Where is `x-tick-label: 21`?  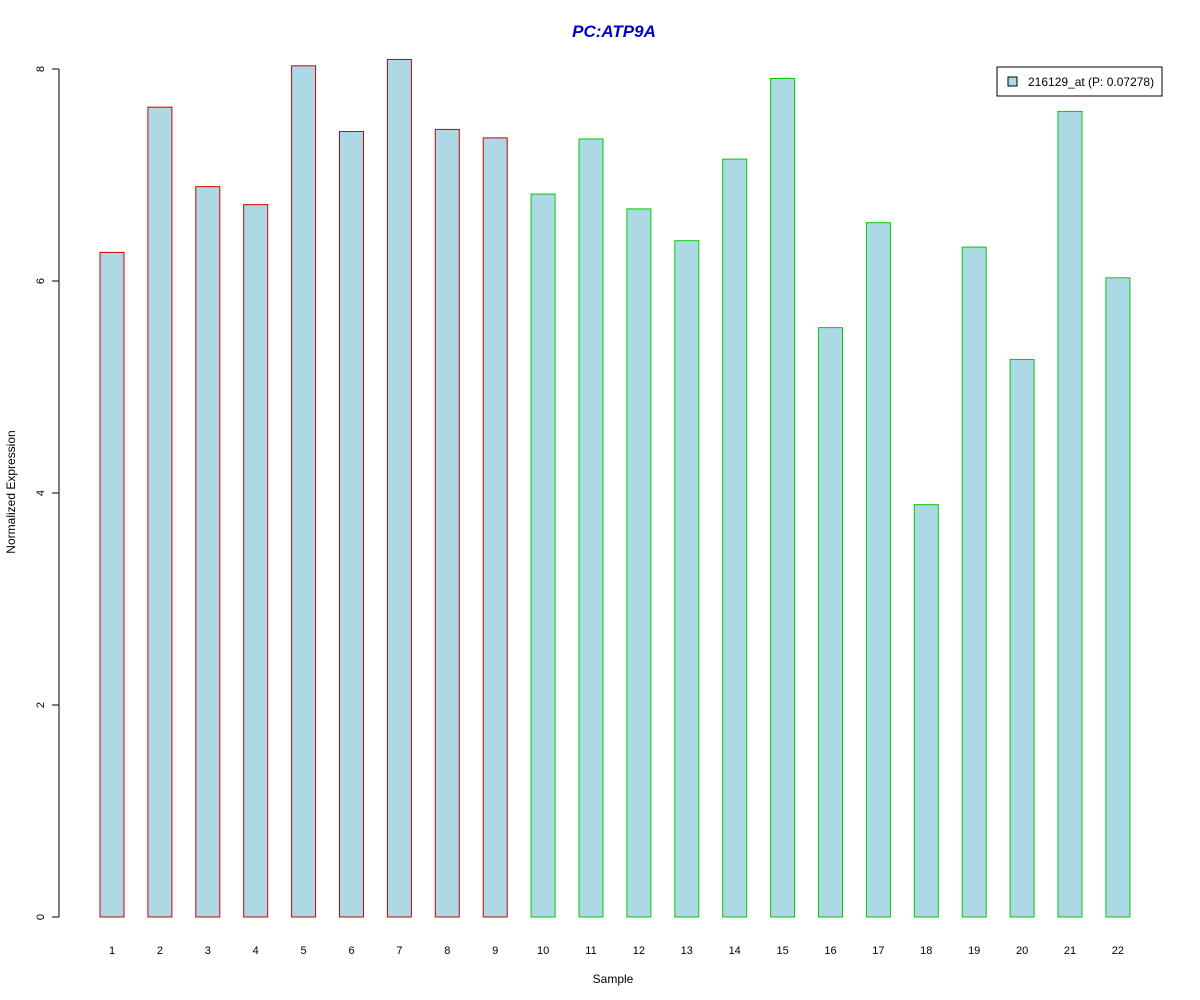
x-tick-label: 21 is located at coordinates (1070, 951).